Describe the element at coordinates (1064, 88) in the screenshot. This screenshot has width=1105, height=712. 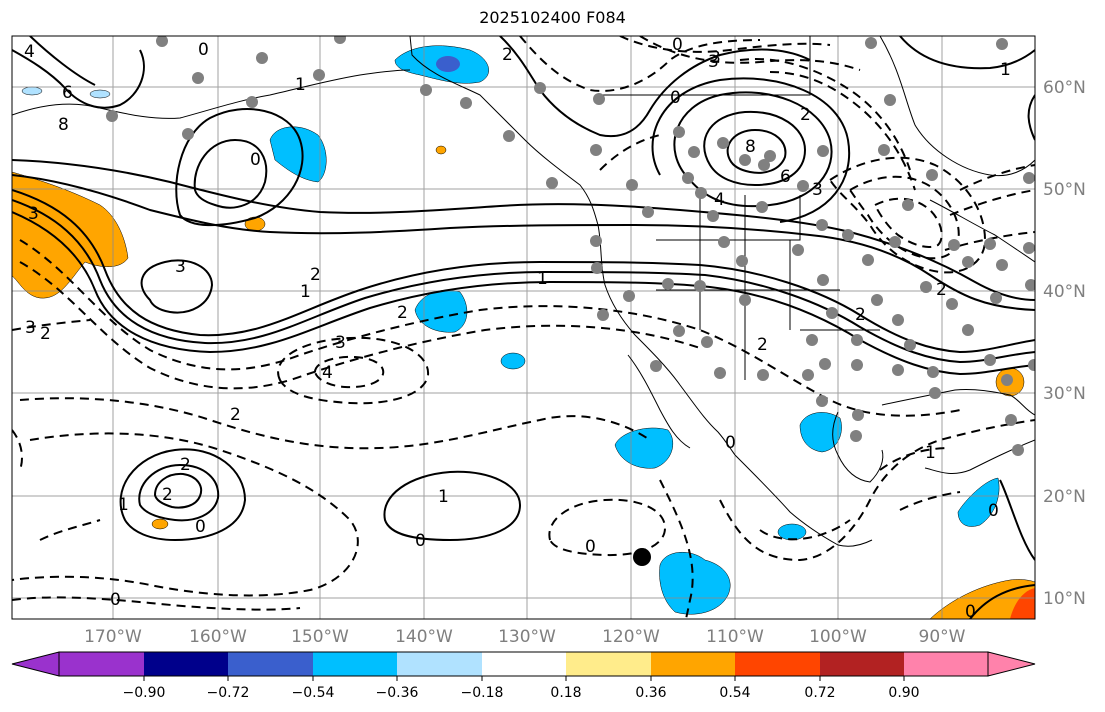
I see `lat-label: 60°N` at that location.